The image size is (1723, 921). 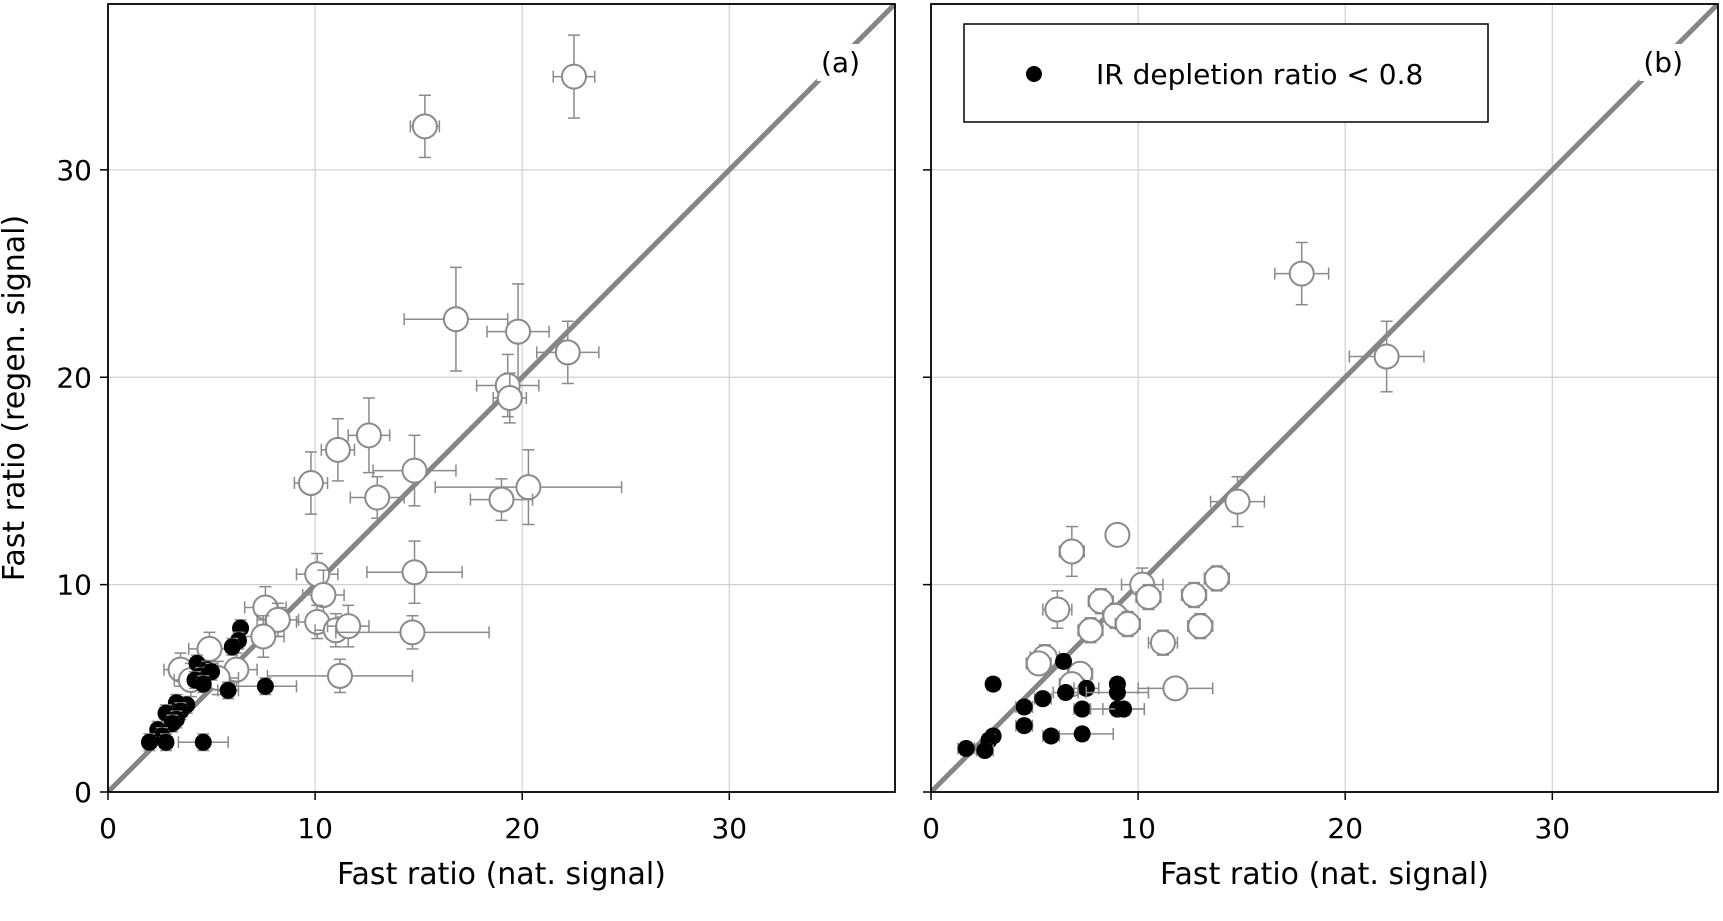 I want to click on series-open, so click(x=1225, y=471).